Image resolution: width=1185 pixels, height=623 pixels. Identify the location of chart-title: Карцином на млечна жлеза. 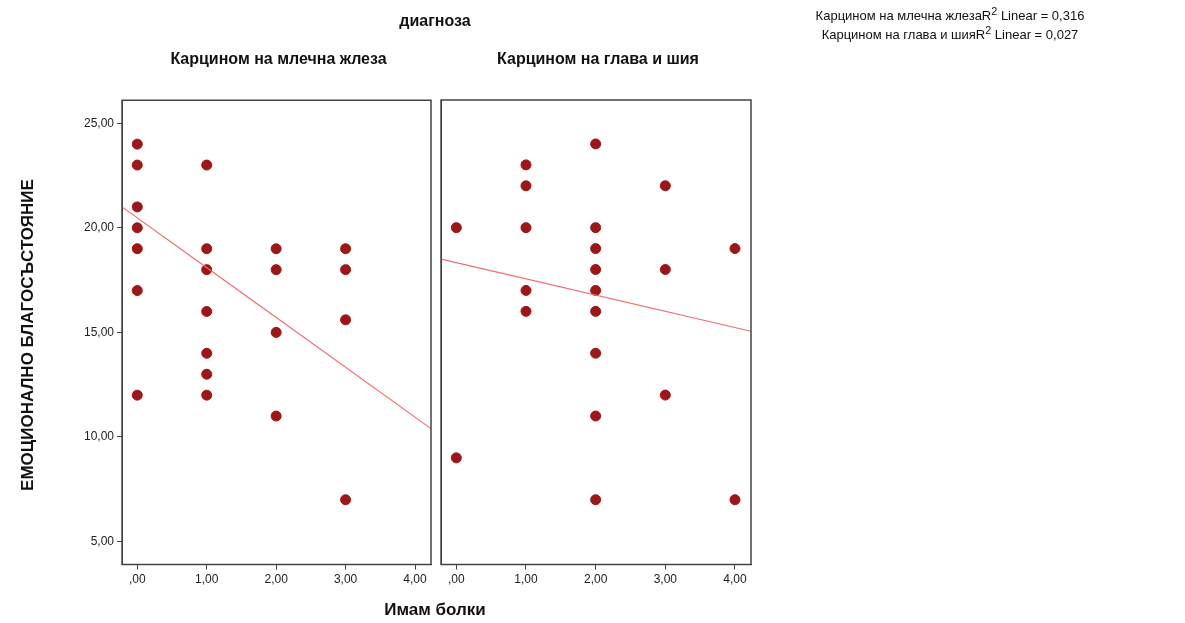
(278, 58).